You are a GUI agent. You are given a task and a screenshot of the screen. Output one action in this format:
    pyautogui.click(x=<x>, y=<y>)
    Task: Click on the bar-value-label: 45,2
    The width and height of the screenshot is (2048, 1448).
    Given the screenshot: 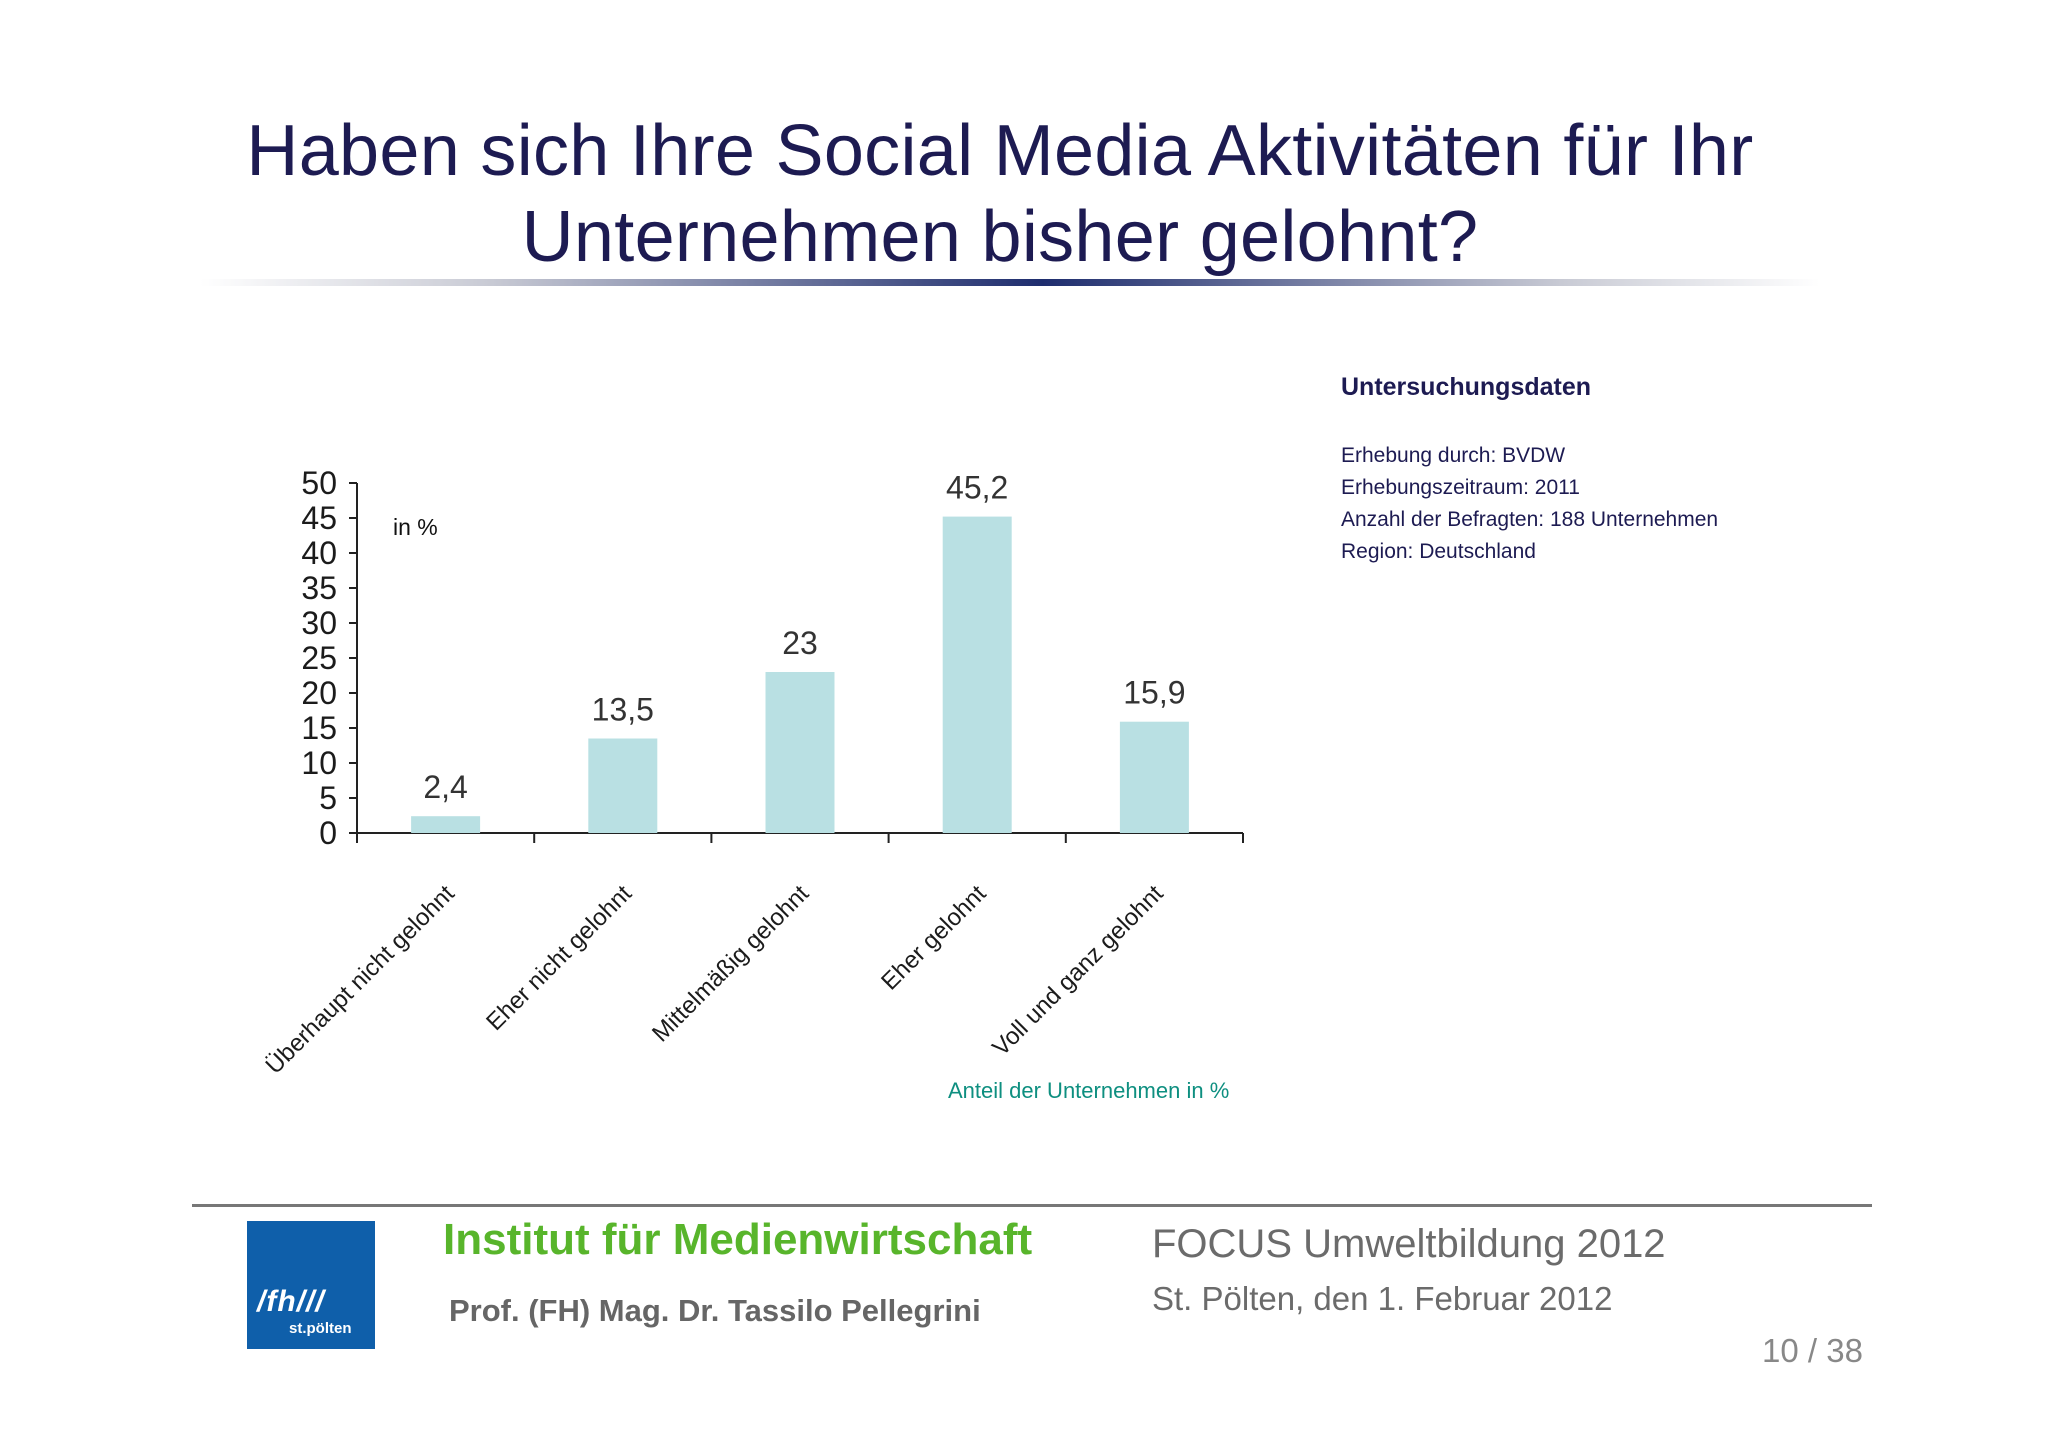 What is the action you would take?
    pyautogui.click(x=977, y=488)
    